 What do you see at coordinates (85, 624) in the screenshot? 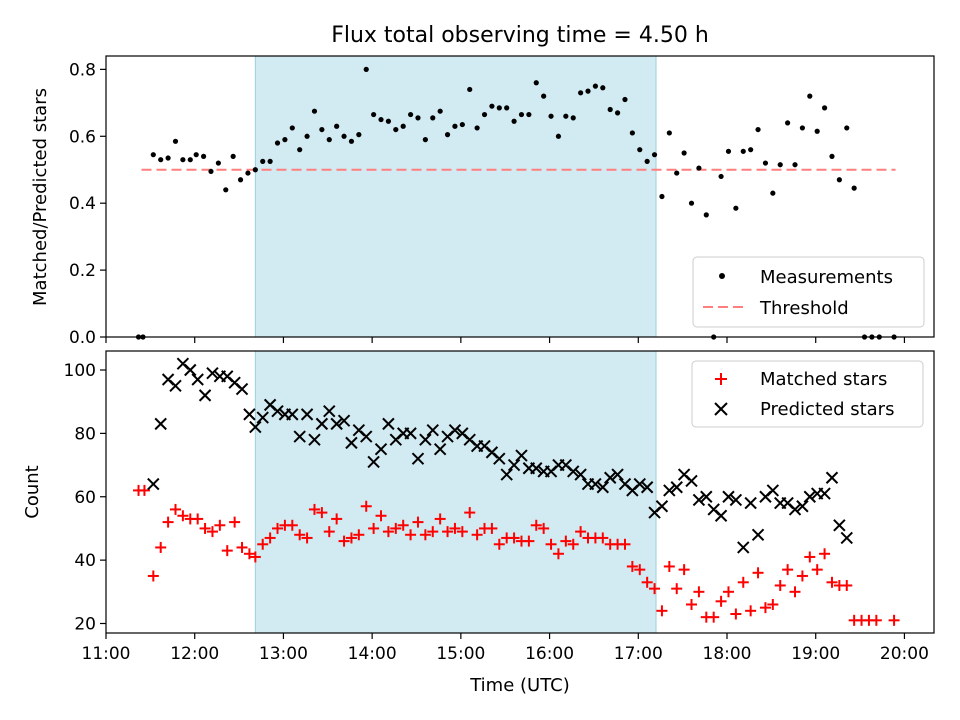
I see `count-y-tick-label: 20` at bounding box center [85, 624].